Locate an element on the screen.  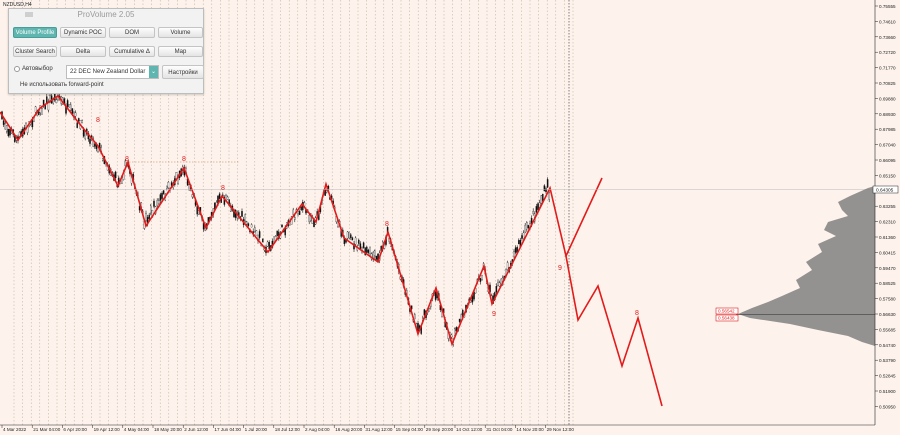
price-tick-label: 0.61360 is located at coordinates (887, 237).